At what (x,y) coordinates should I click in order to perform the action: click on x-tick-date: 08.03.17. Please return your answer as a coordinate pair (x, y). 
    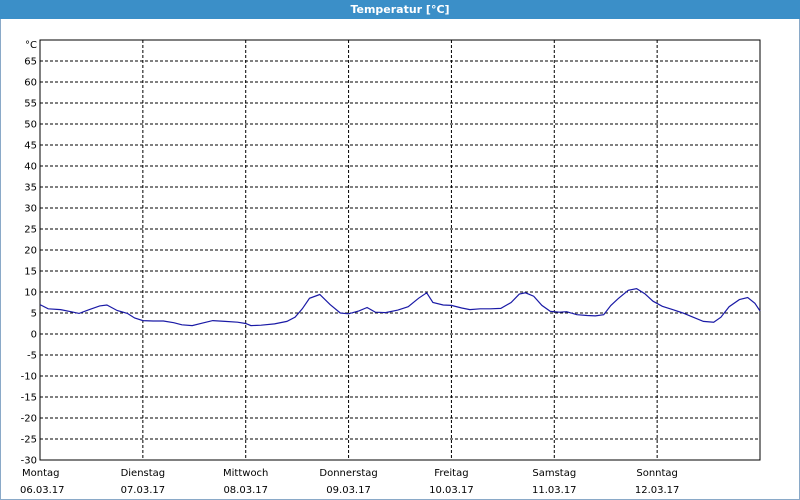
    Looking at the image, I should click on (245, 490).